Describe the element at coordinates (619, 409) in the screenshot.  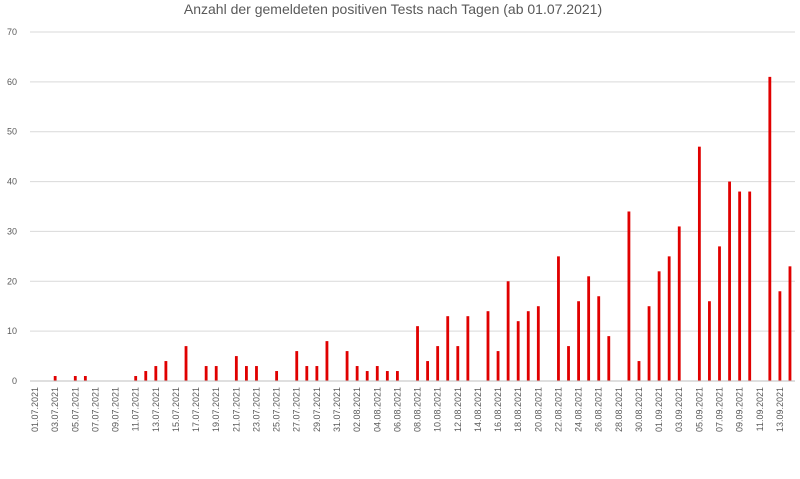
I see `x-tick-label: 28.08.2021` at that location.